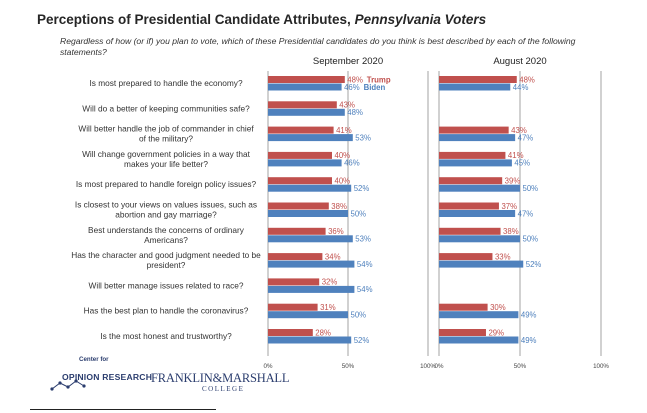 Image resolution: width=647 pixels, height=413 pixels. I want to click on biden-value-label: 45%, so click(522, 163).